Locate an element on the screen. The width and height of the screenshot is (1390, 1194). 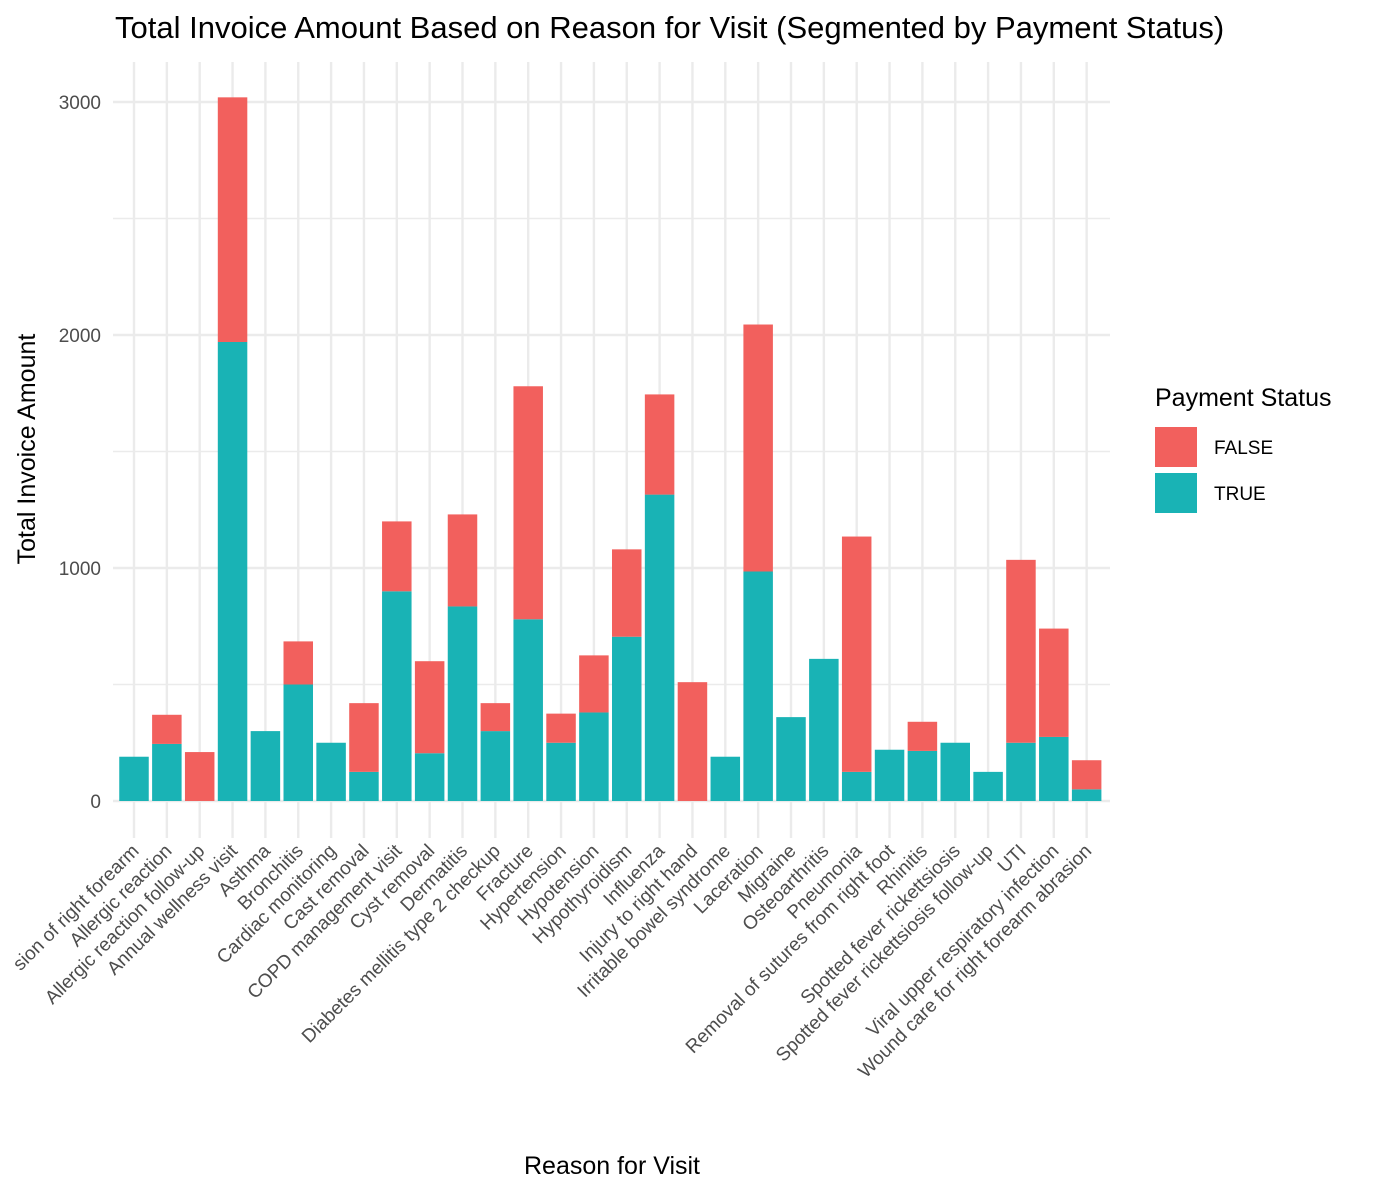
legend-key-true is located at coordinates (1176, 493).